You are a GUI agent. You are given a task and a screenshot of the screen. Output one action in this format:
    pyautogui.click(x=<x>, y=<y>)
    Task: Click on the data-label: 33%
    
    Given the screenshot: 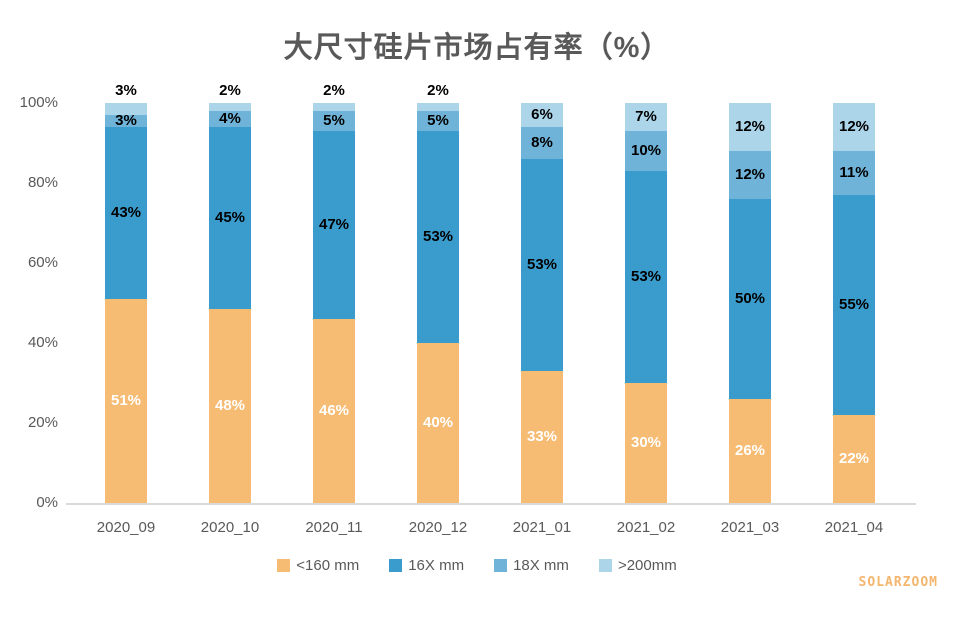 What is the action you would take?
    pyautogui.click(x=542, y=436)
    